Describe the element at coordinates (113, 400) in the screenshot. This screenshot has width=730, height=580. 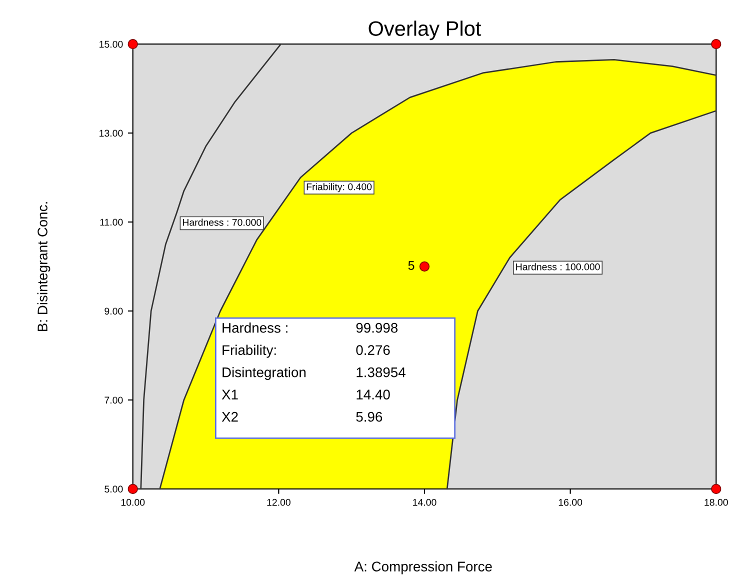
I see `y-tick-label: 7.00` at that location.